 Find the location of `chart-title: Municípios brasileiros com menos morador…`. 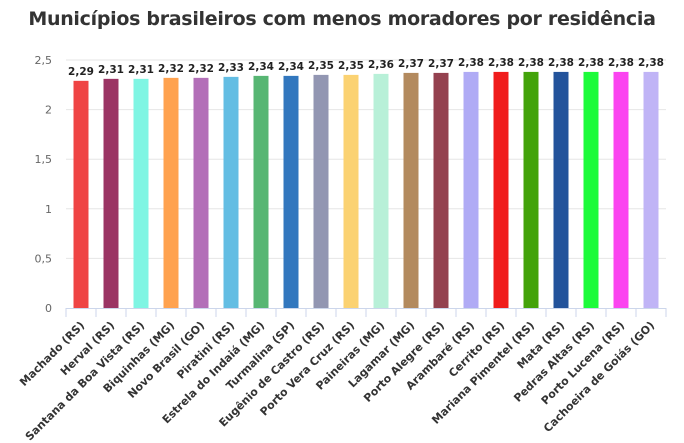

chart-title: Municípios brasileiros com menos morador… is located at coordinates (342, 19).